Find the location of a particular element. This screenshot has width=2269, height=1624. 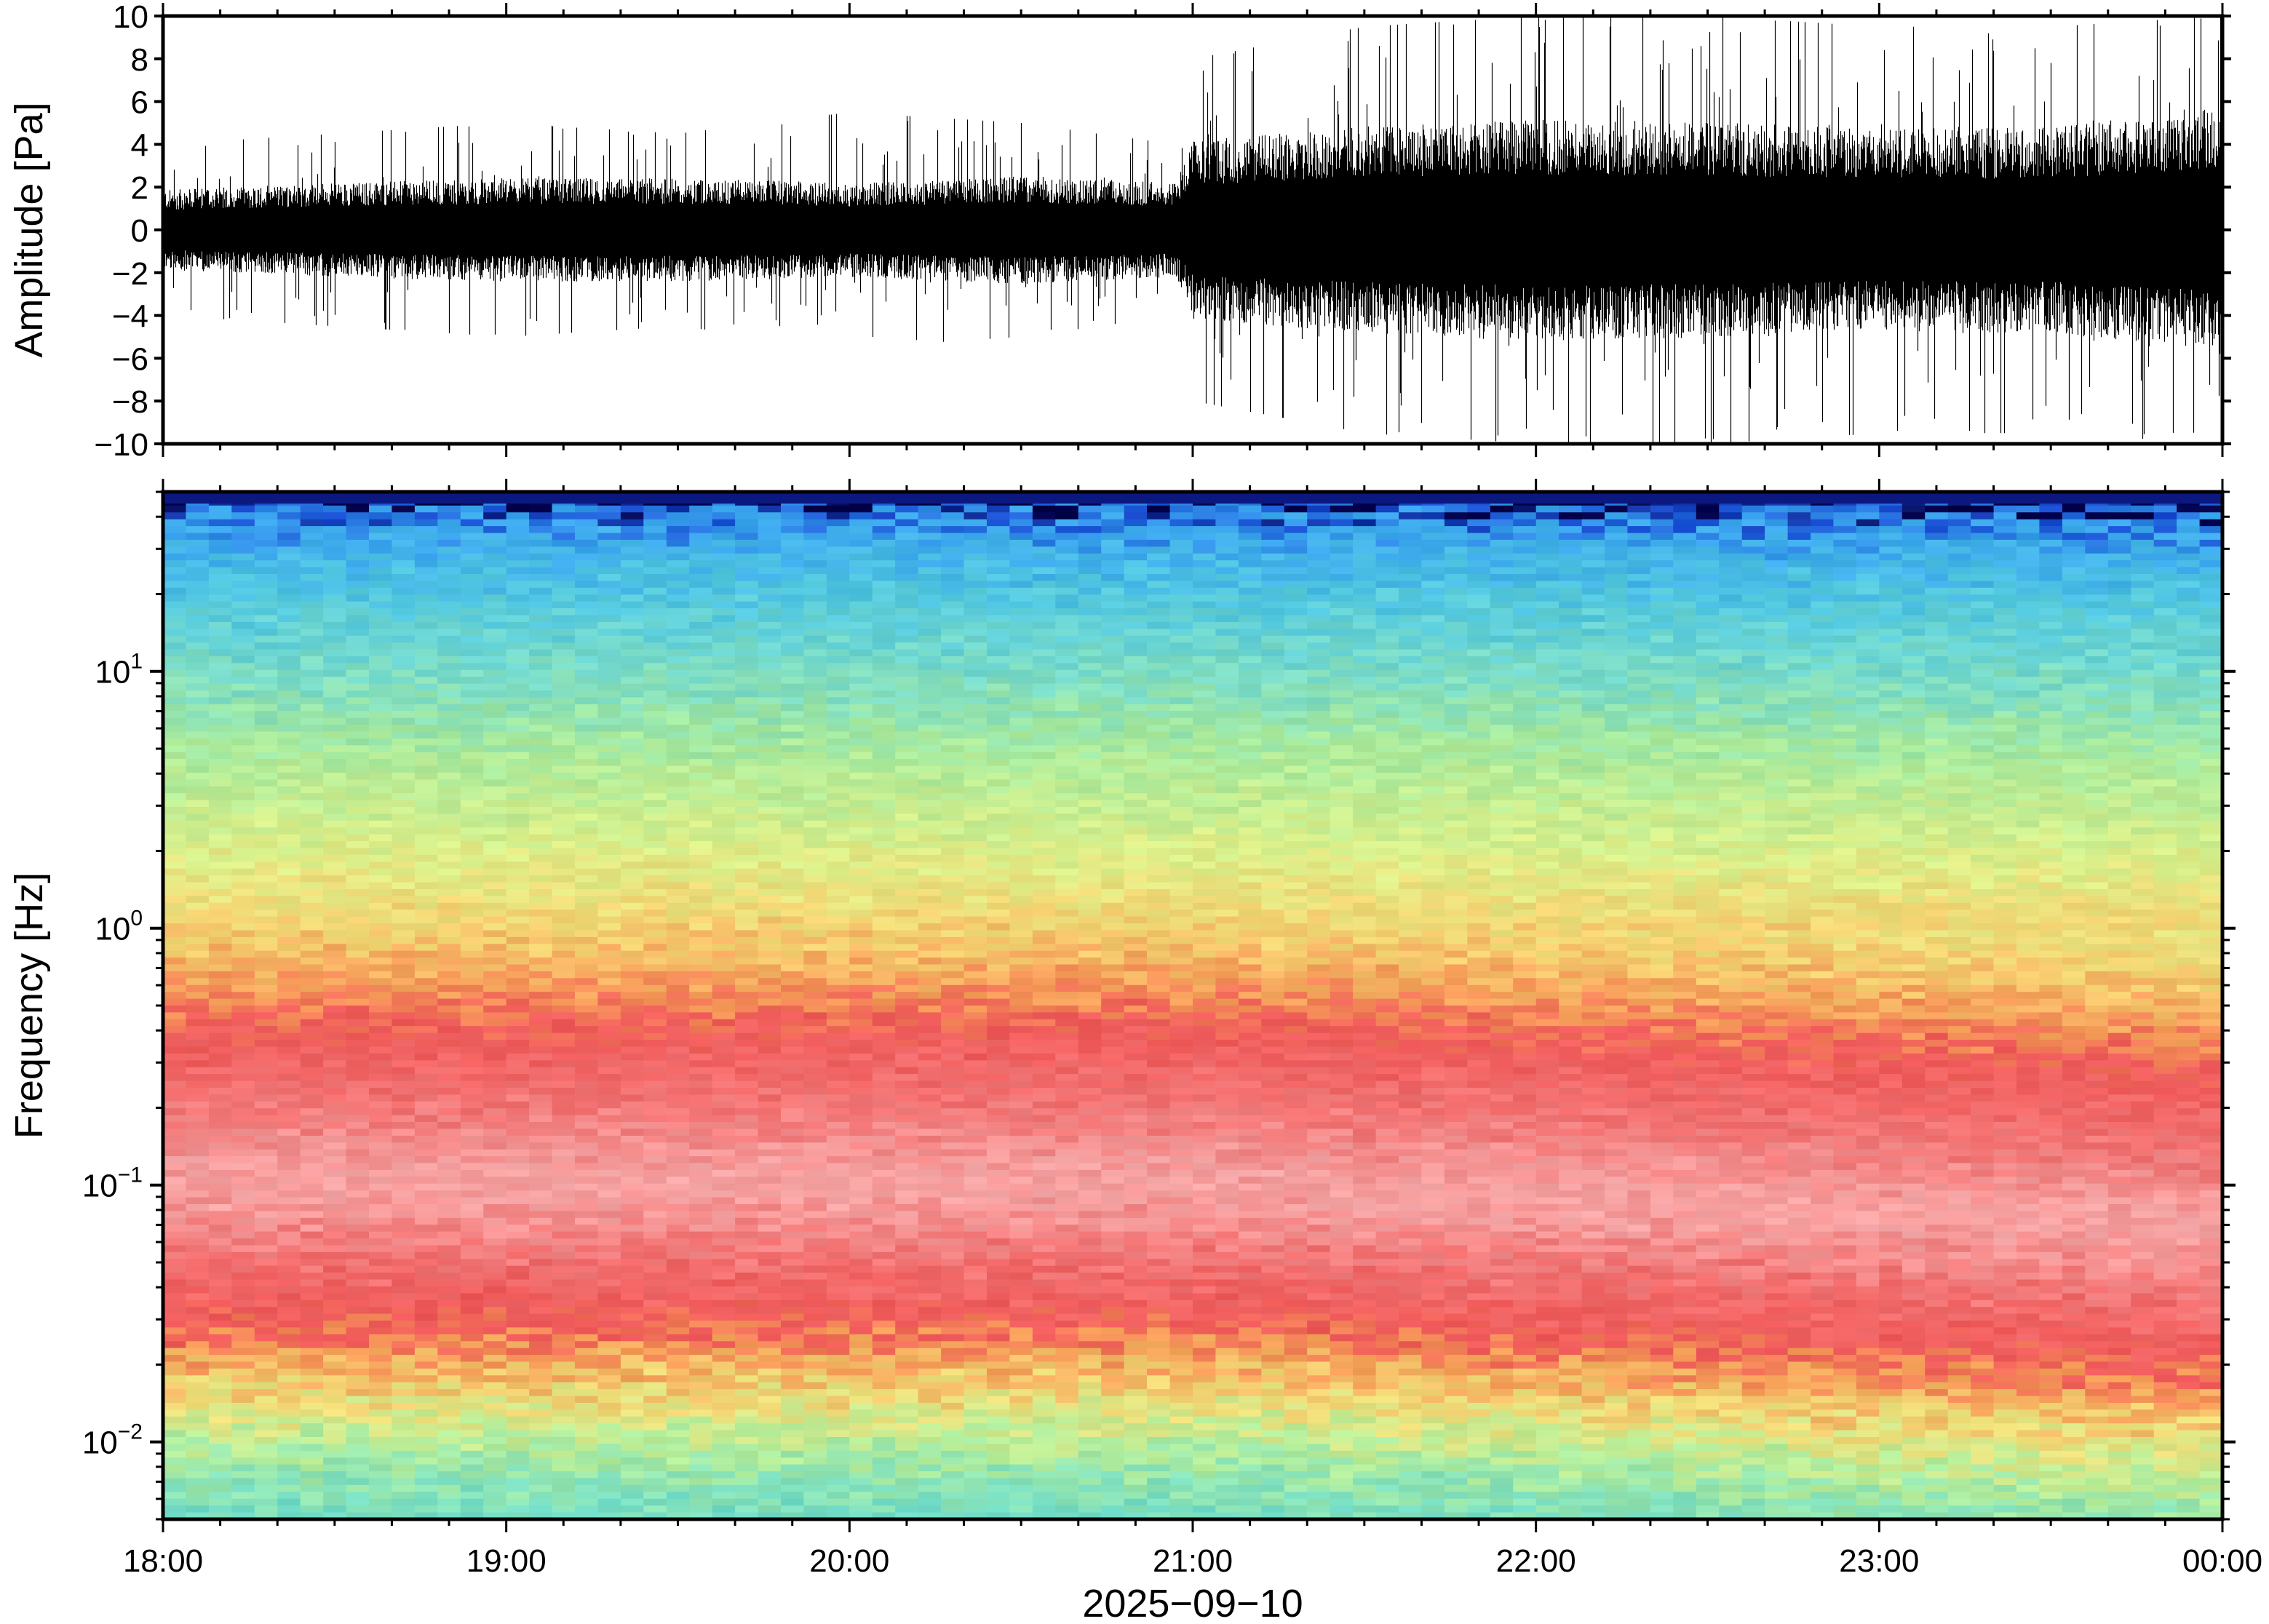

waveform-y-tick-label: 6 is located at coordinates (139, 103).